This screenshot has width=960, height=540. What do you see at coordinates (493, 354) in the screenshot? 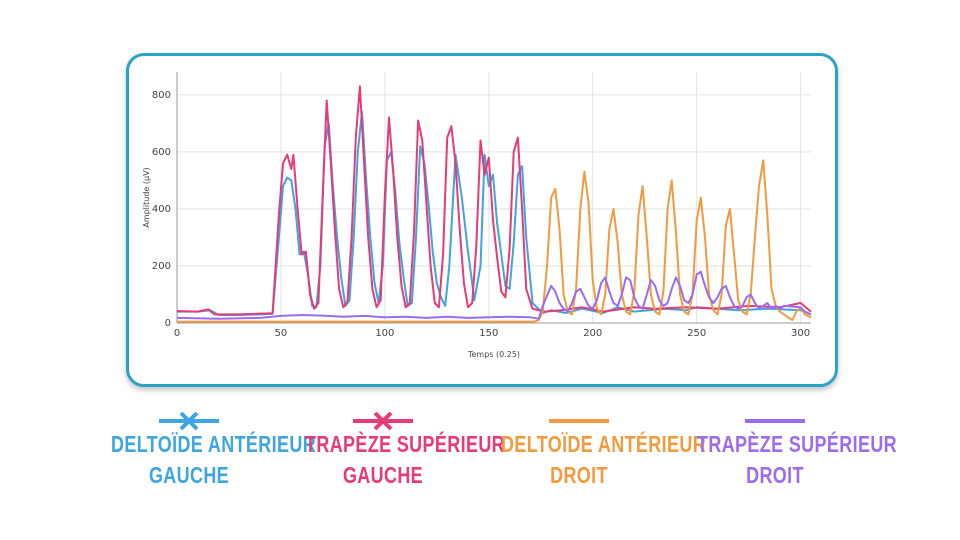
I see `x-axis-label: Temps (0.25)` at bounding box center [493, 354].